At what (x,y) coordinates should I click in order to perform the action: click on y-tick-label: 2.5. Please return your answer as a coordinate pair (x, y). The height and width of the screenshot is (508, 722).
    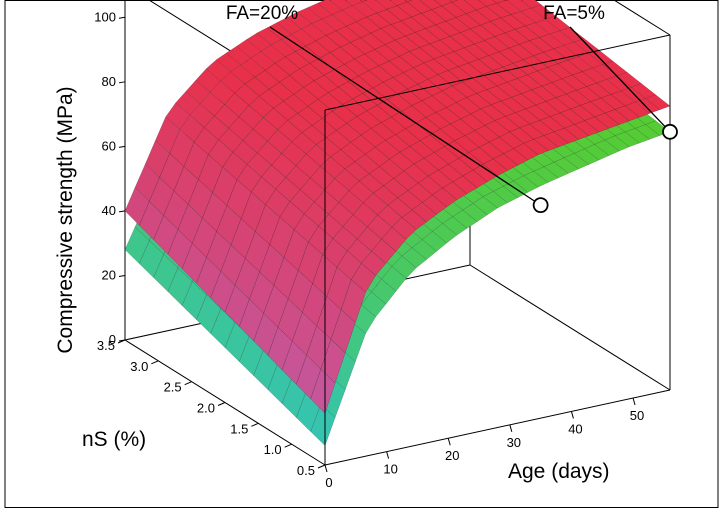
    Looking at the image, I should click on (173, 387).